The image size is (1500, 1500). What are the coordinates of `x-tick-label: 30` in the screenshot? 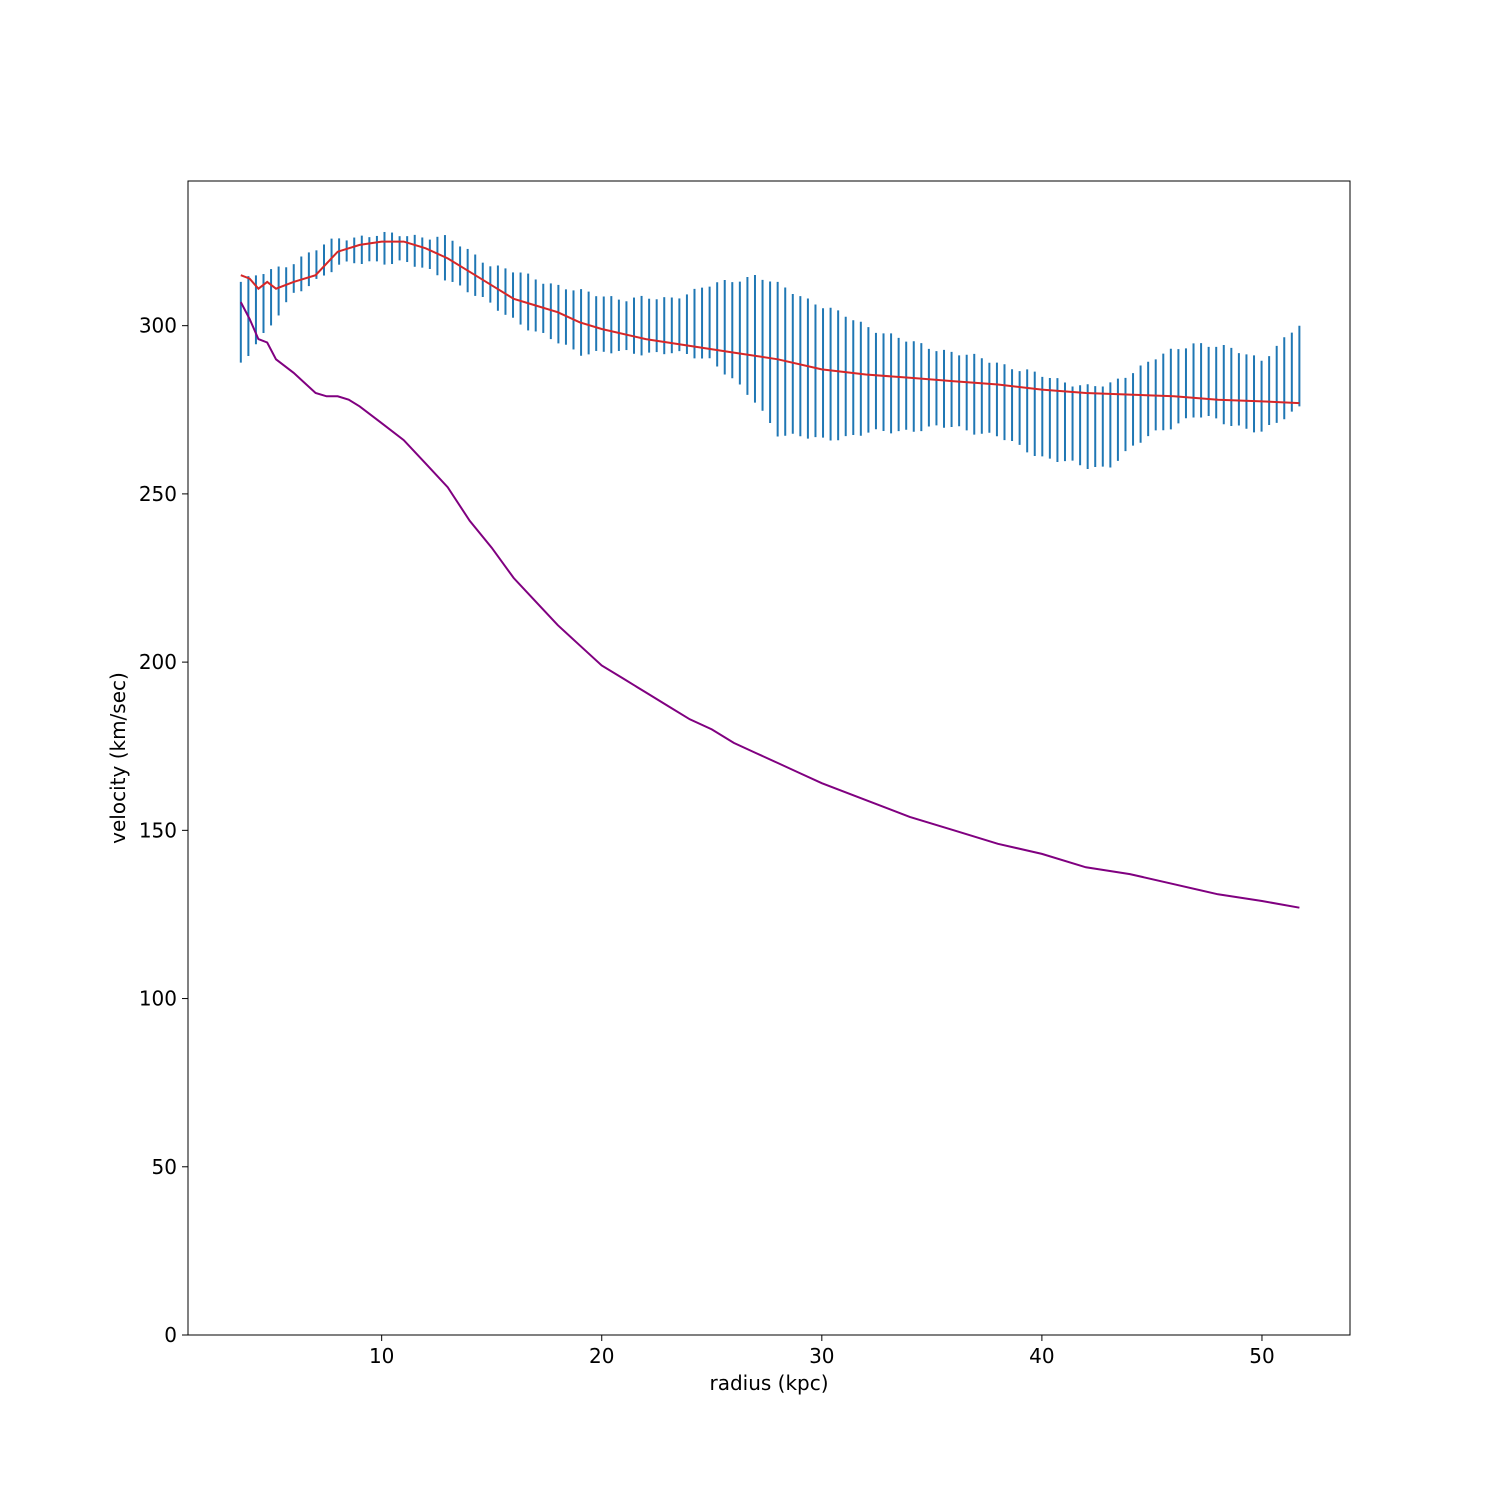 It's located at (821, 1356).